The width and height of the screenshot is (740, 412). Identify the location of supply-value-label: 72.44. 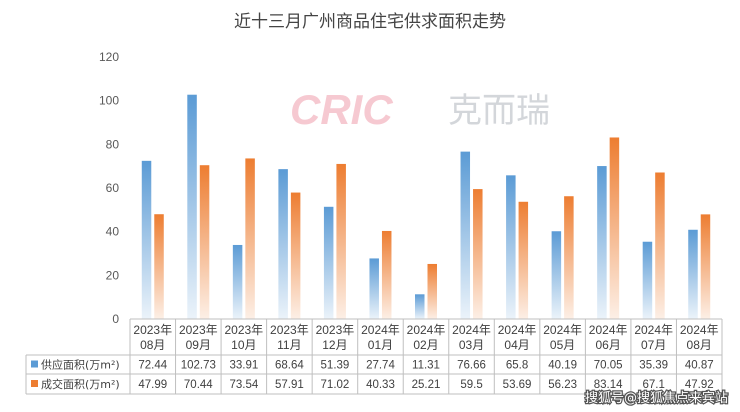
(152, 366).